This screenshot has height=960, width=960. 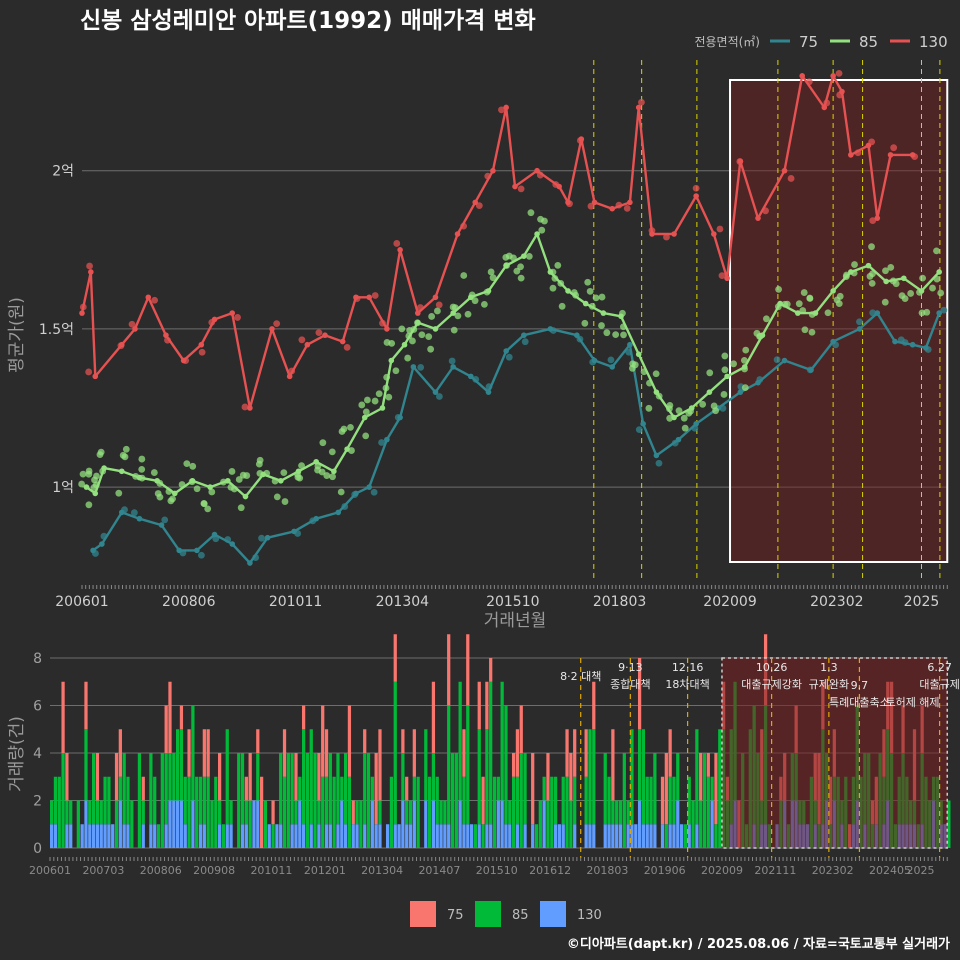 What do you see at coordinates (772, 667) in the screenshot?
I see `annotation-label-line: 10.26` at bounding box center [772, 667].